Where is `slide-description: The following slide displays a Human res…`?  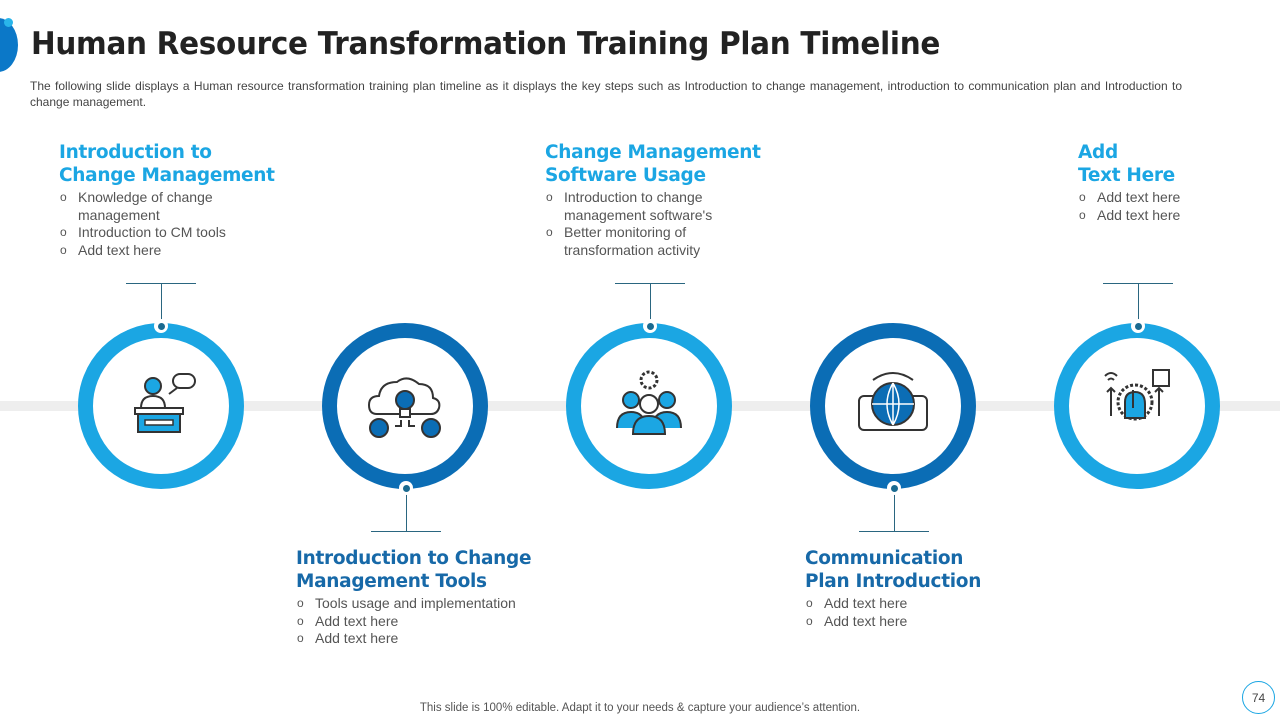 slide-description: The following slide displays a Human res… is located at coordinates (606, 94).